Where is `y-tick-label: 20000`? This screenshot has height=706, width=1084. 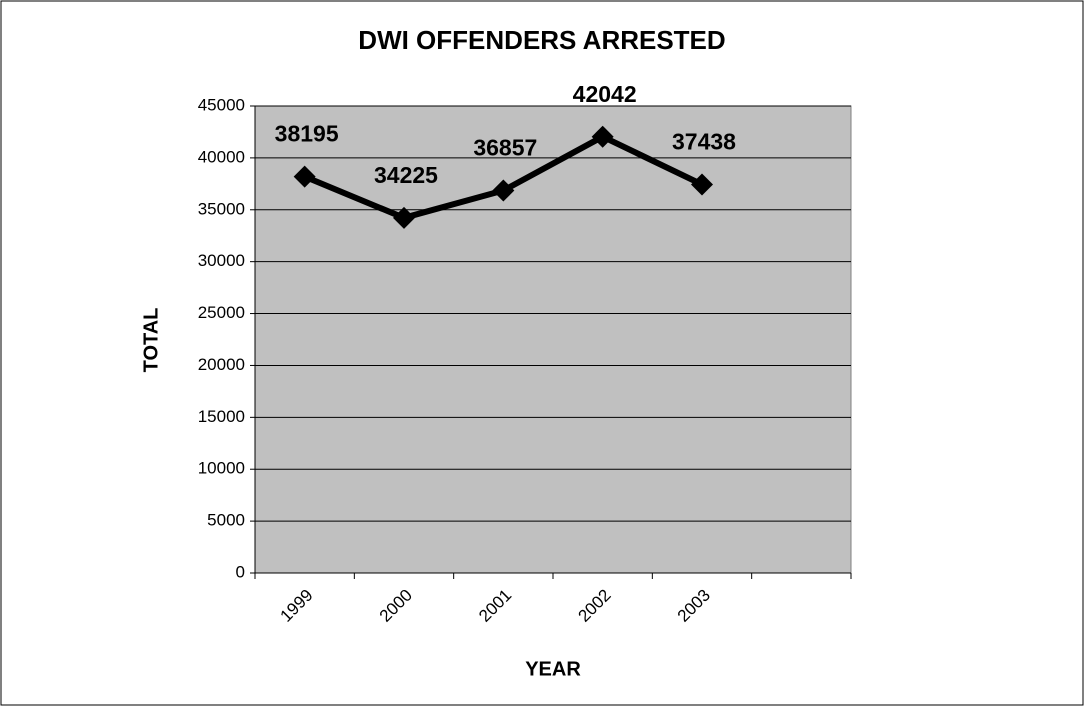
y-tick-label: 20000 is located at coordinates (221, 364).